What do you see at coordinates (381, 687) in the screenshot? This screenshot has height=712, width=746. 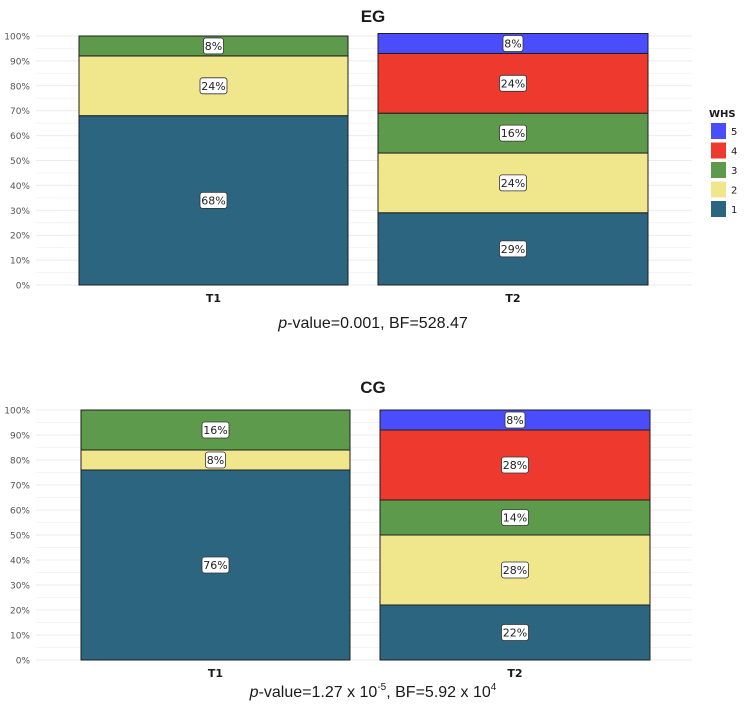 I see `stats-cg-pvalue-exp: -5` at bounding box center [381, 687].